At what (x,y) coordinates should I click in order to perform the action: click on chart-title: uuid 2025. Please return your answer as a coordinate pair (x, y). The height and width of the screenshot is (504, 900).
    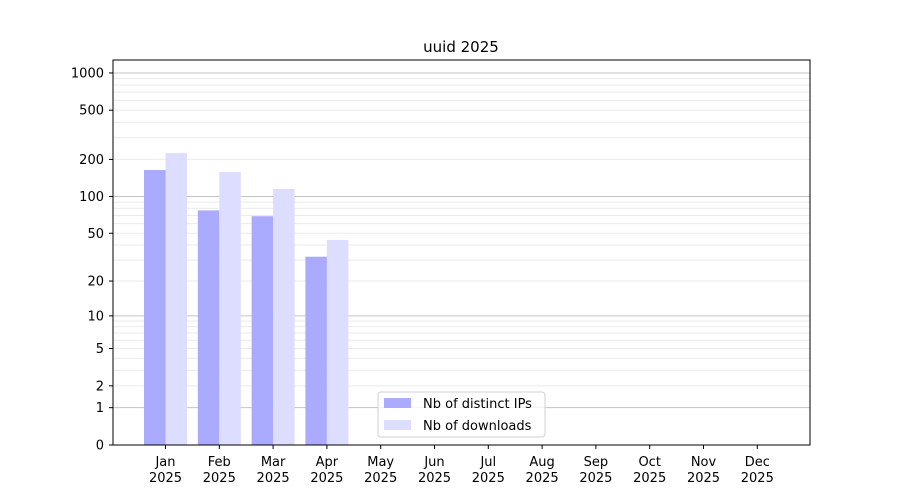
    Looking at the image, I should click on (461, 47).